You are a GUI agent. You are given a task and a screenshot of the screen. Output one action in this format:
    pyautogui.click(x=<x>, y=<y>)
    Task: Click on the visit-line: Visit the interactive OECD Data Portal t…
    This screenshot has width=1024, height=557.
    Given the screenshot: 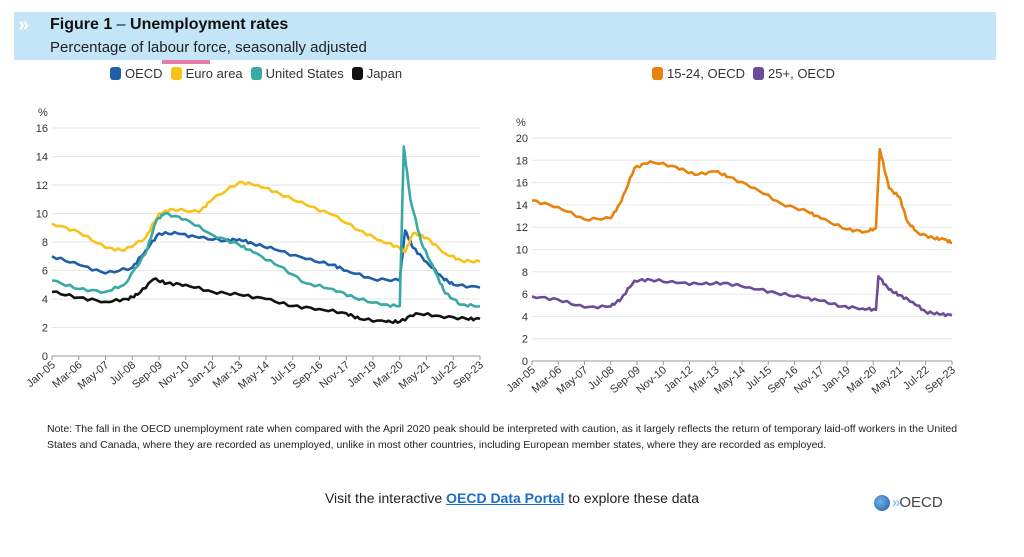 What is the action you would take?
    pyautogui.click(x=512, y=498)
    